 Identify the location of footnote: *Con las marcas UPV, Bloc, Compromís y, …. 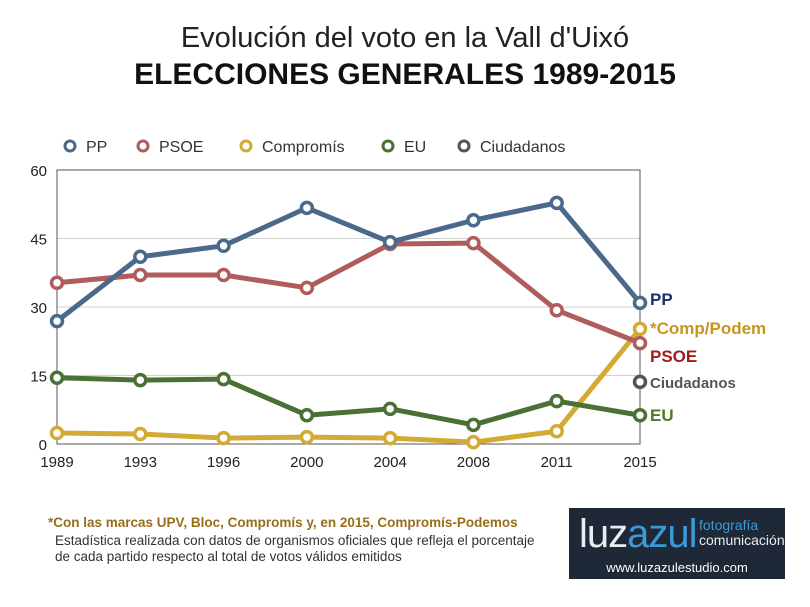
(283, 522).